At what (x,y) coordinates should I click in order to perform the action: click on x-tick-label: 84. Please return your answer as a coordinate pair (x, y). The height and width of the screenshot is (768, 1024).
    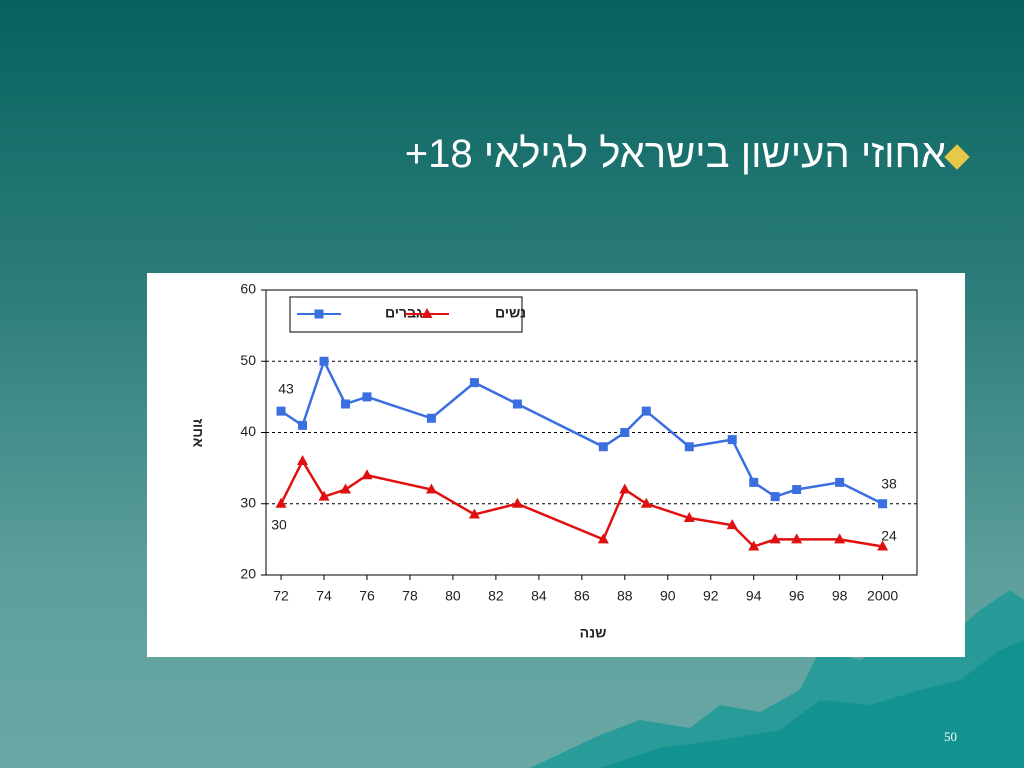
    Looking at the image, I should click on (539, 596).